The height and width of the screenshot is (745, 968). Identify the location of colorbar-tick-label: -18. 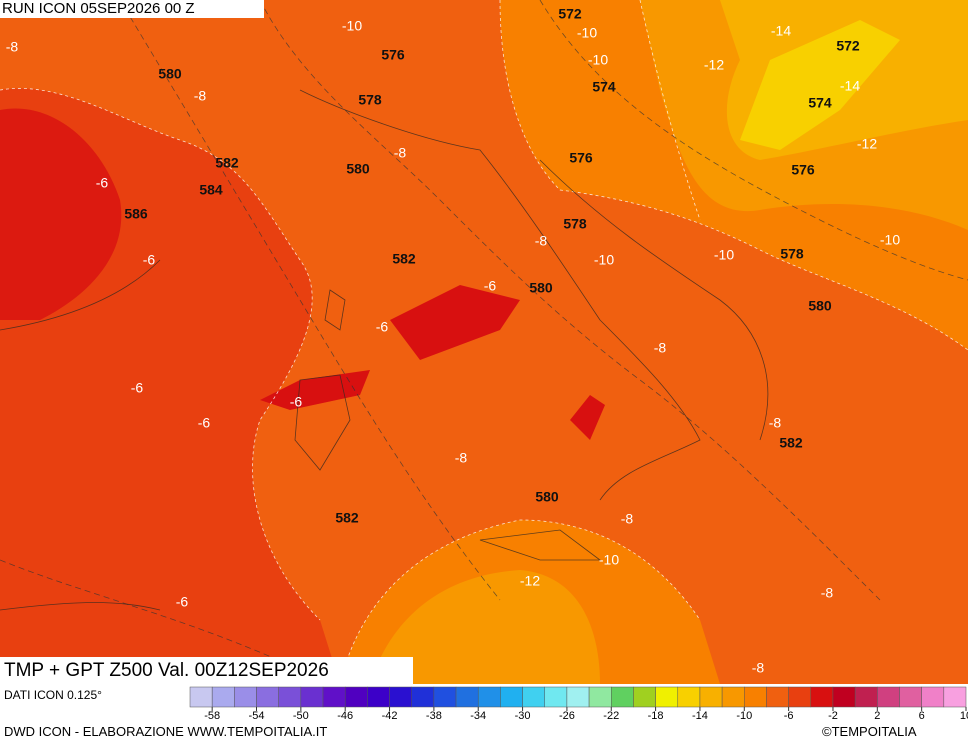
(656, 716).